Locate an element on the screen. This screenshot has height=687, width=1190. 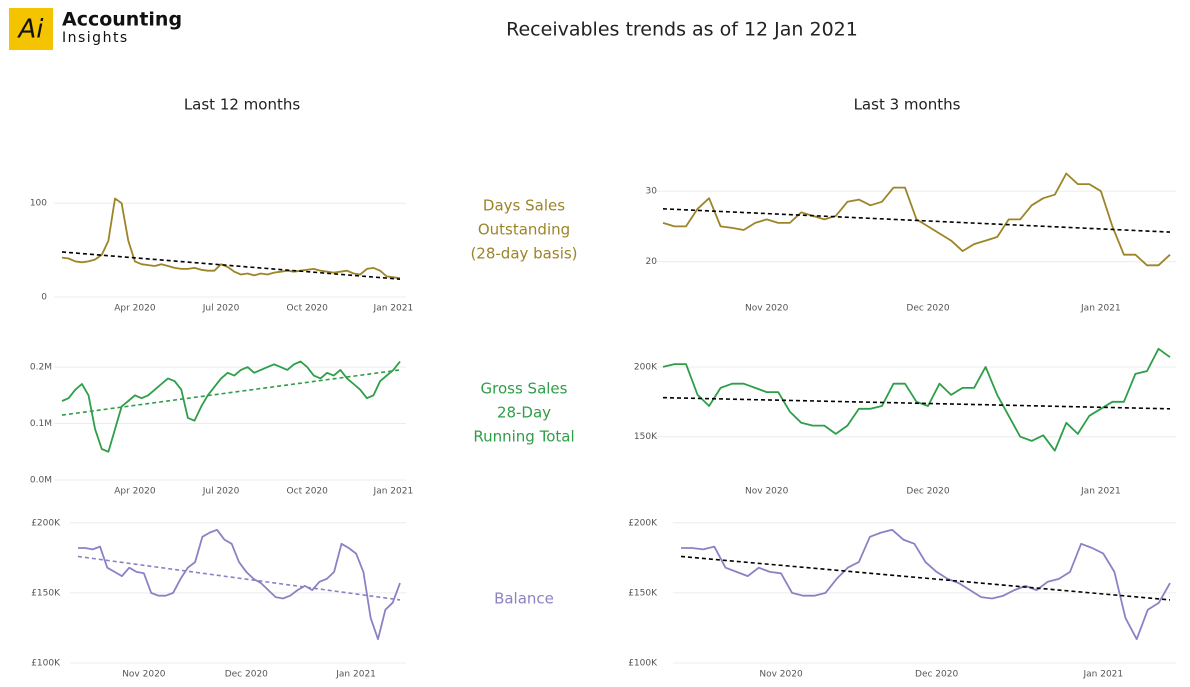
y-tick-label: 0.2M is located at coordinates (41, 368).